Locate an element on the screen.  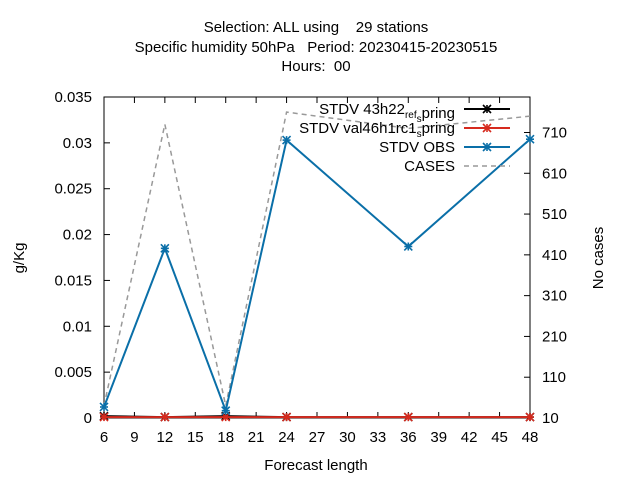
x-tick-label: 12 is located at coordinates (165, 437).